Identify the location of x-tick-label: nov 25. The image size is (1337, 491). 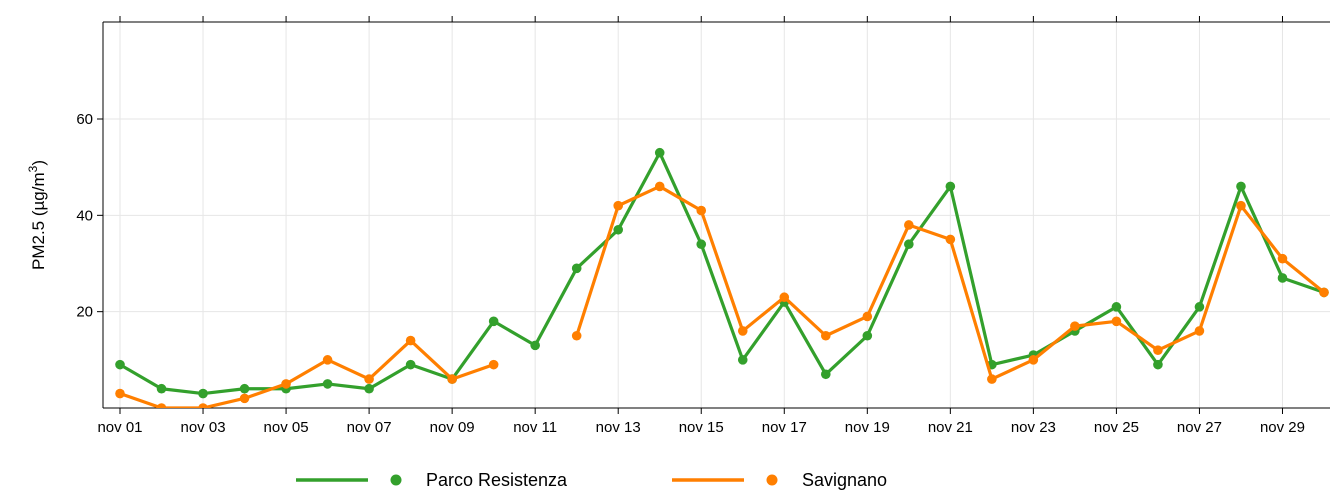
(1116, 427).